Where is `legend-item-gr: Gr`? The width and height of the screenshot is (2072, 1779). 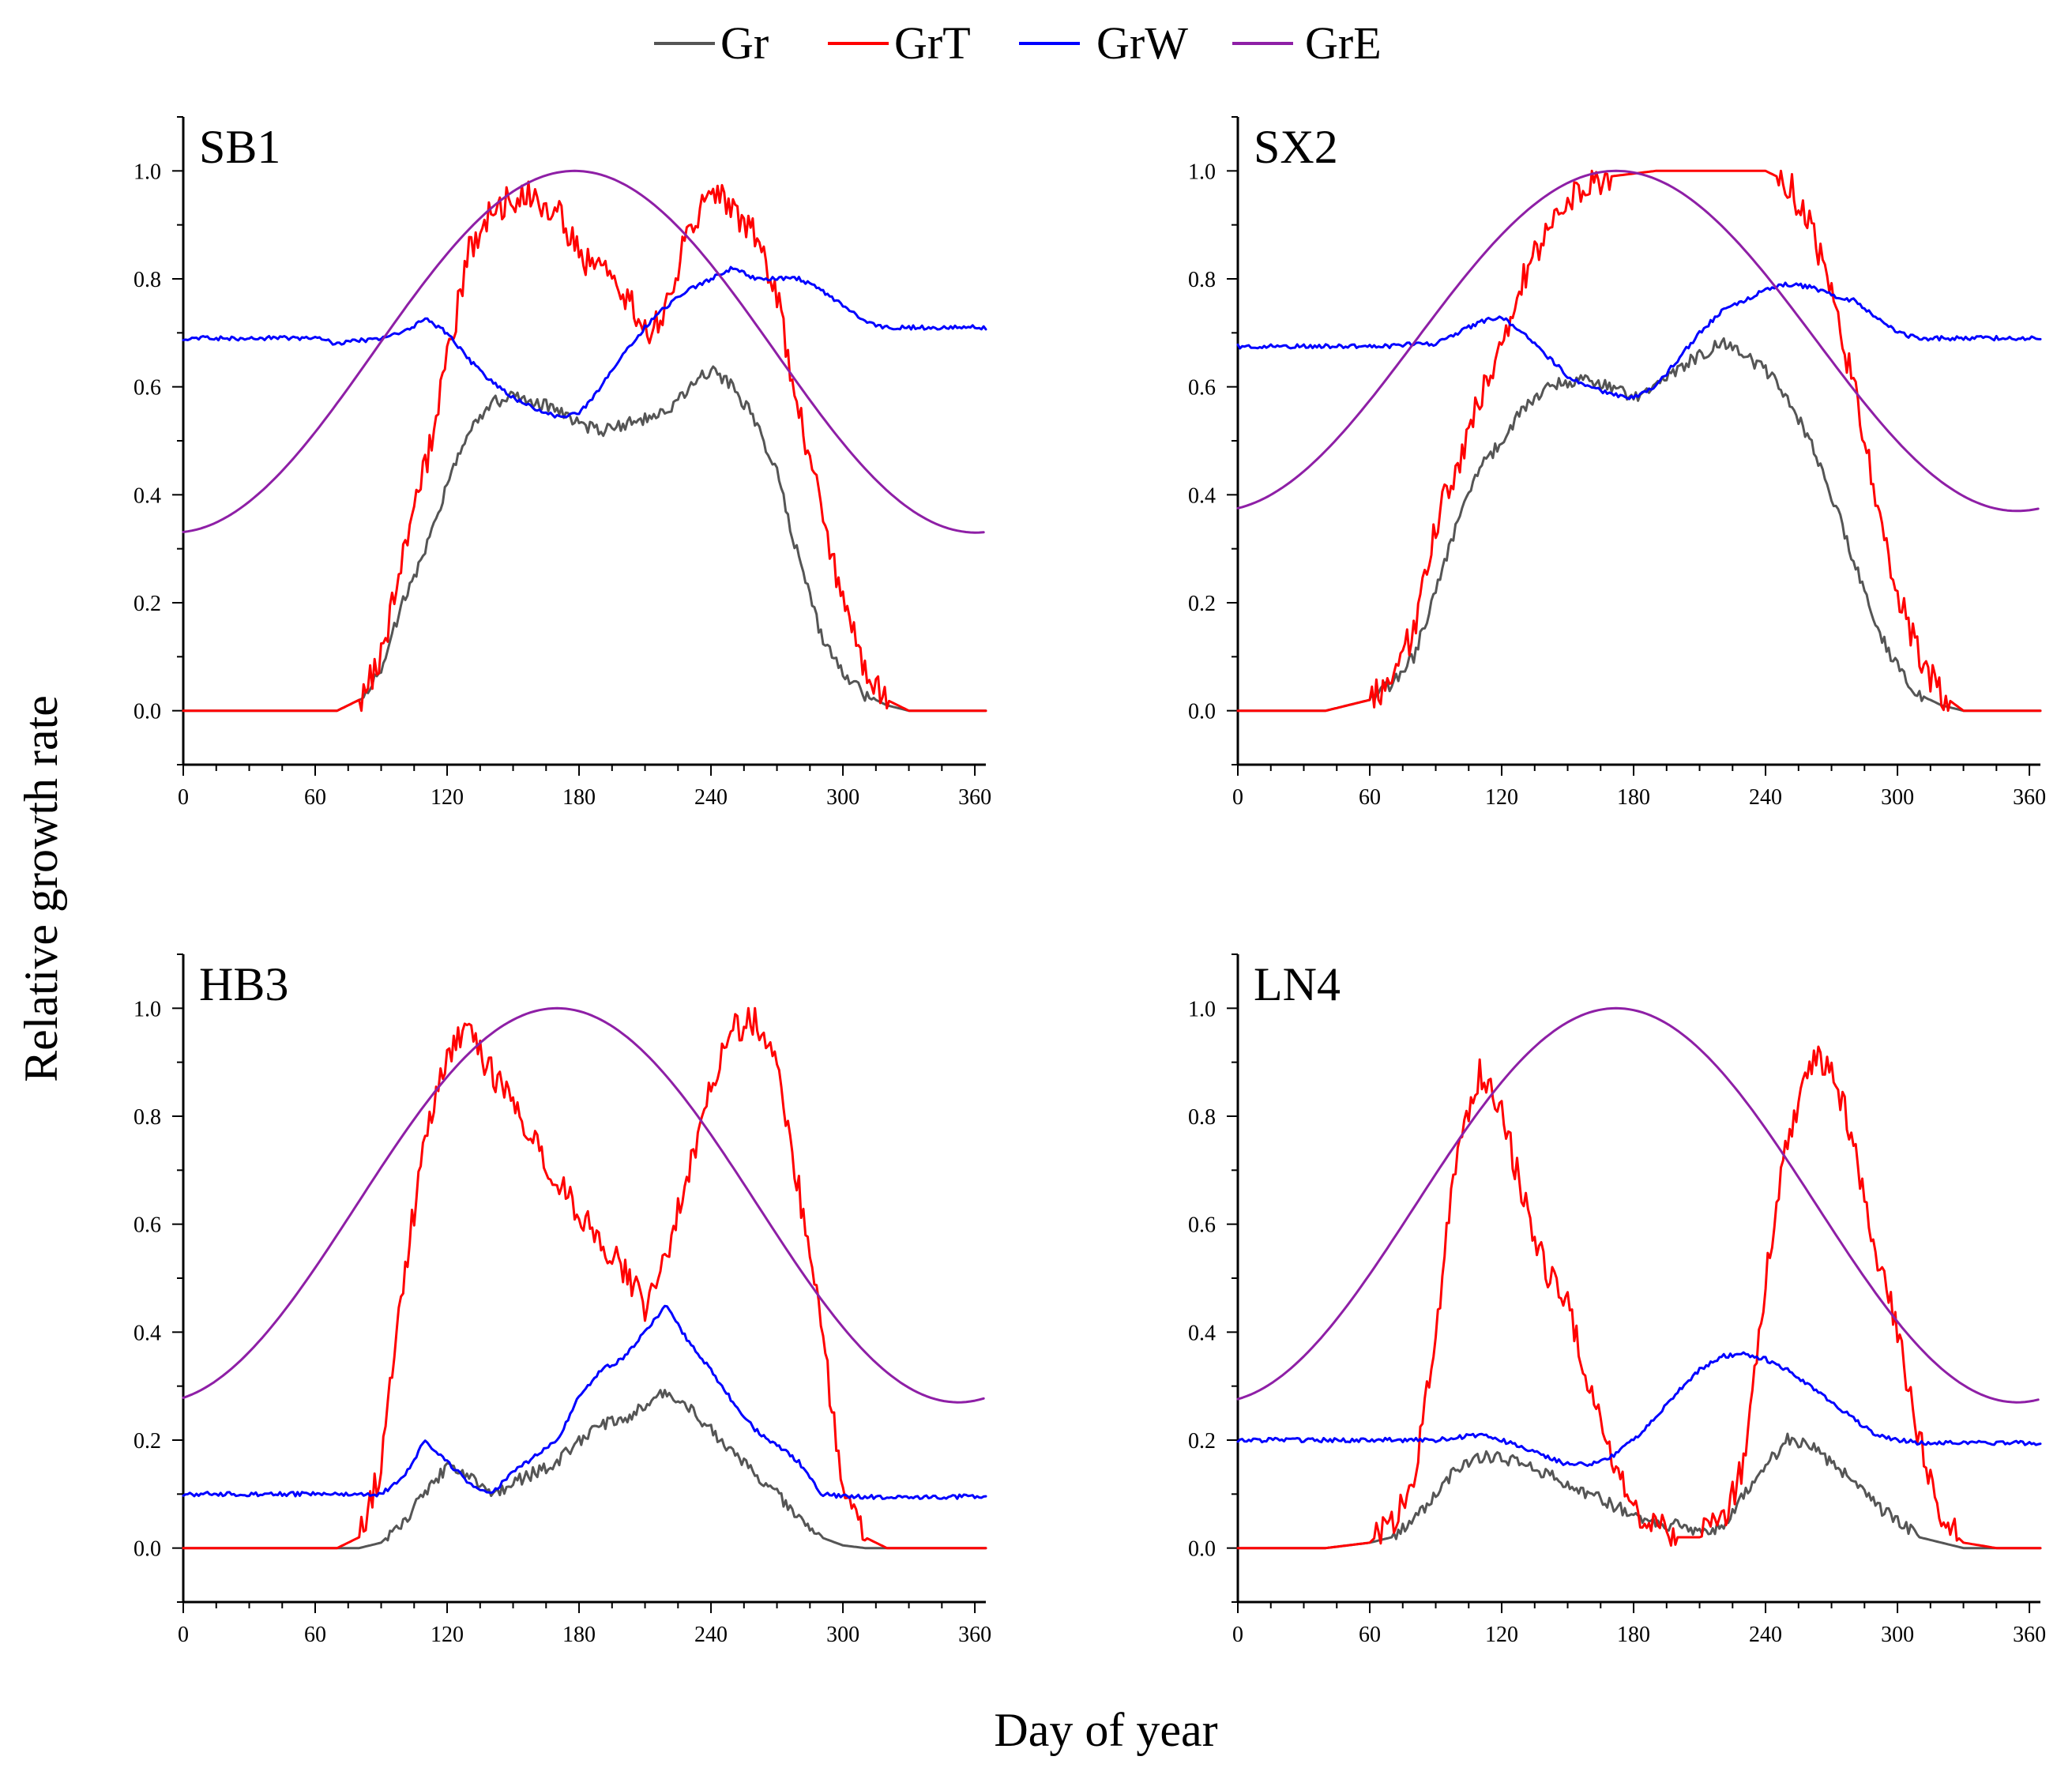 legend-item-gr: Gr is located at coordinates (712, 43).